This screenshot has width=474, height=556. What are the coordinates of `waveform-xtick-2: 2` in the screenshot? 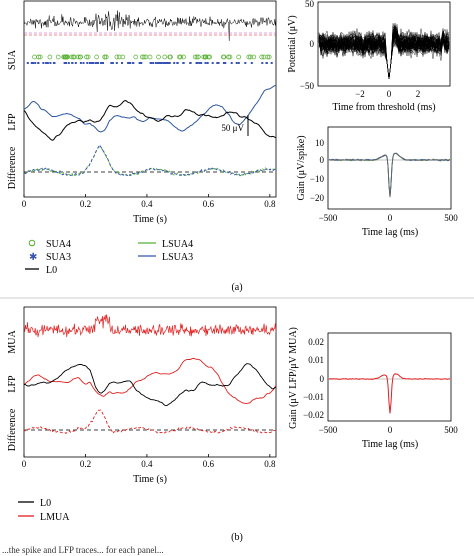 It's located at (418, 94).